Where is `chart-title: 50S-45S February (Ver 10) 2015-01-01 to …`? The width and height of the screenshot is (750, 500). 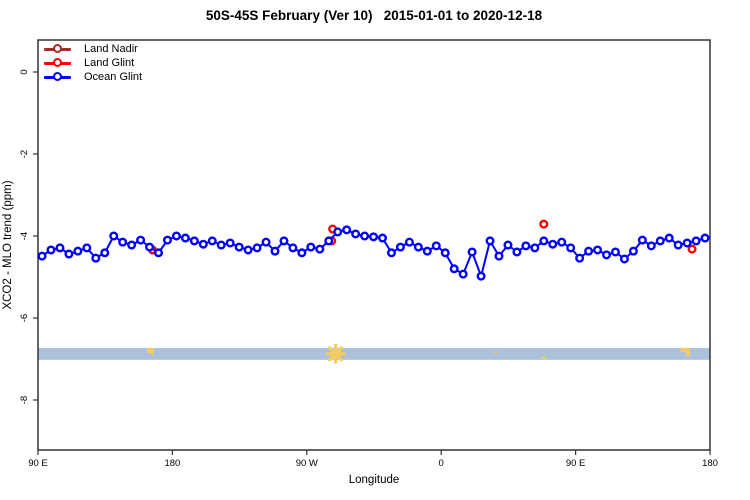 chart-title: 50S-45S February (Ver 10) 2015-01-01 to … is located at coordinates (374, 15).